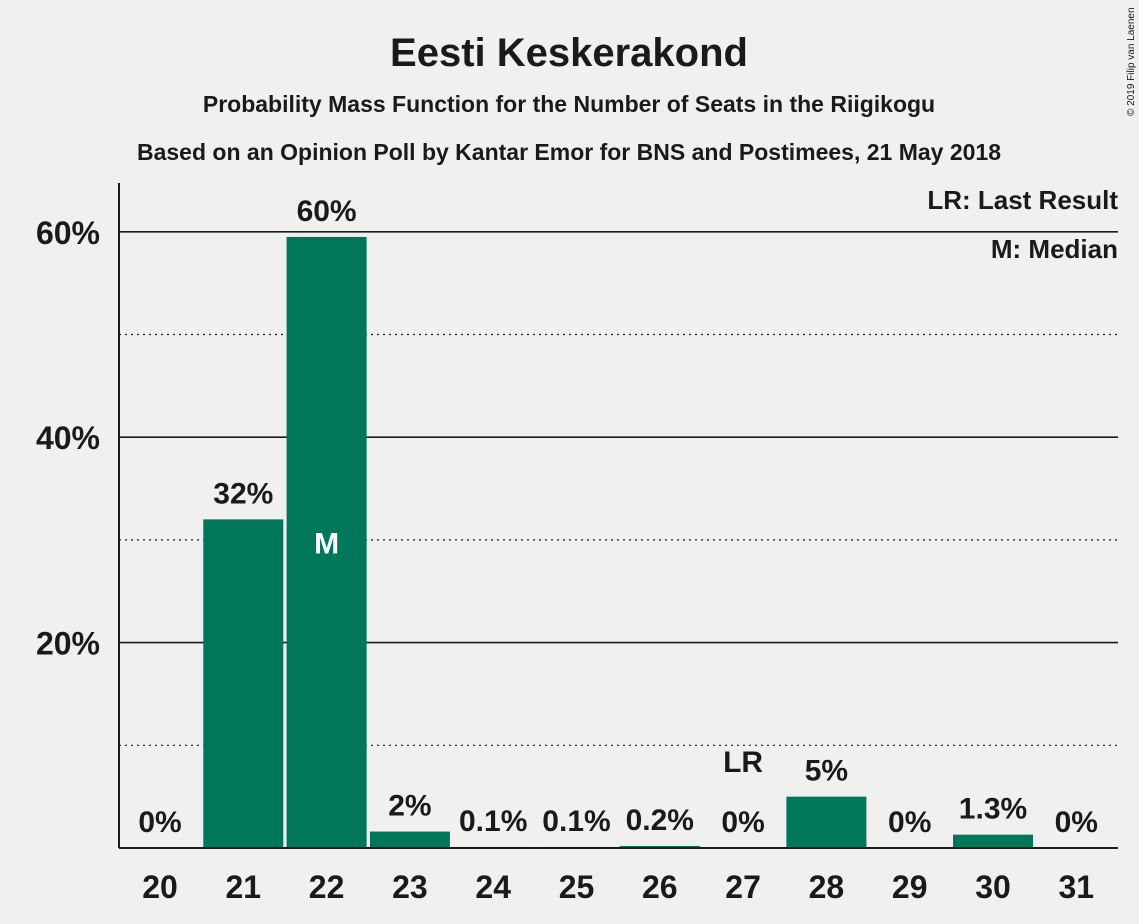 Image resolution: width=1139 pixels, height=924 pixels. Describe the element at coordinates (1131, 61) in the screenshot. I see `copyright-note: © 2019 Filip van Laenen` at that location.